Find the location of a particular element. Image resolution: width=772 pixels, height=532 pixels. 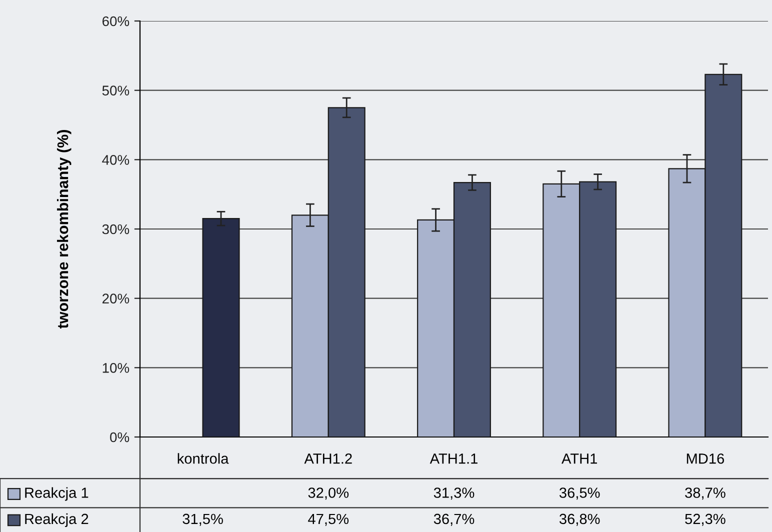

y-axis-title: tworzone rekombinanty (%) is located at coordinates (64, 229).